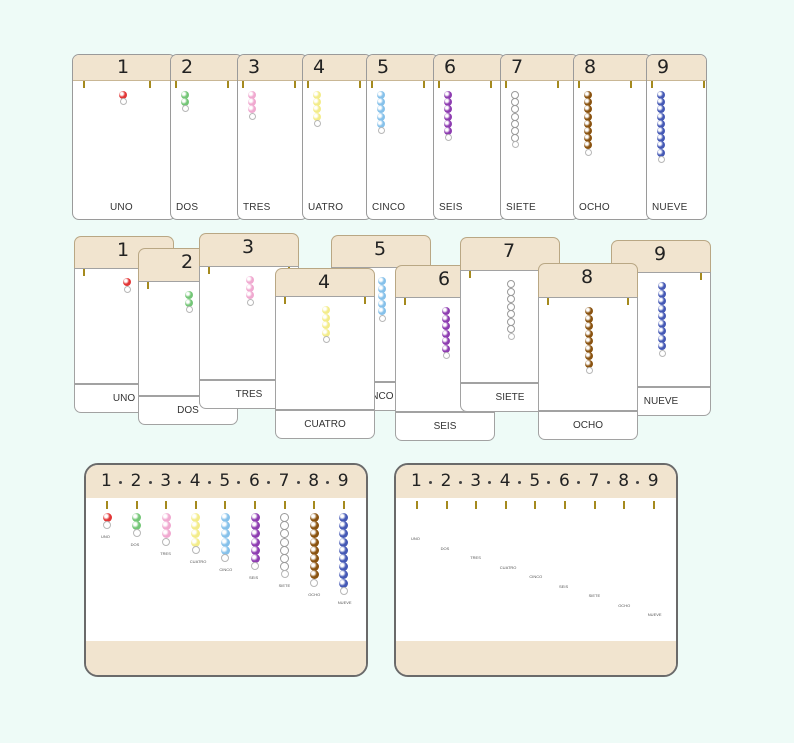 This screenshot has height=743, width=794. Describe the element at coordinates (653, 481) in the screenshot. I see `board-number-nine: 9` at that location.